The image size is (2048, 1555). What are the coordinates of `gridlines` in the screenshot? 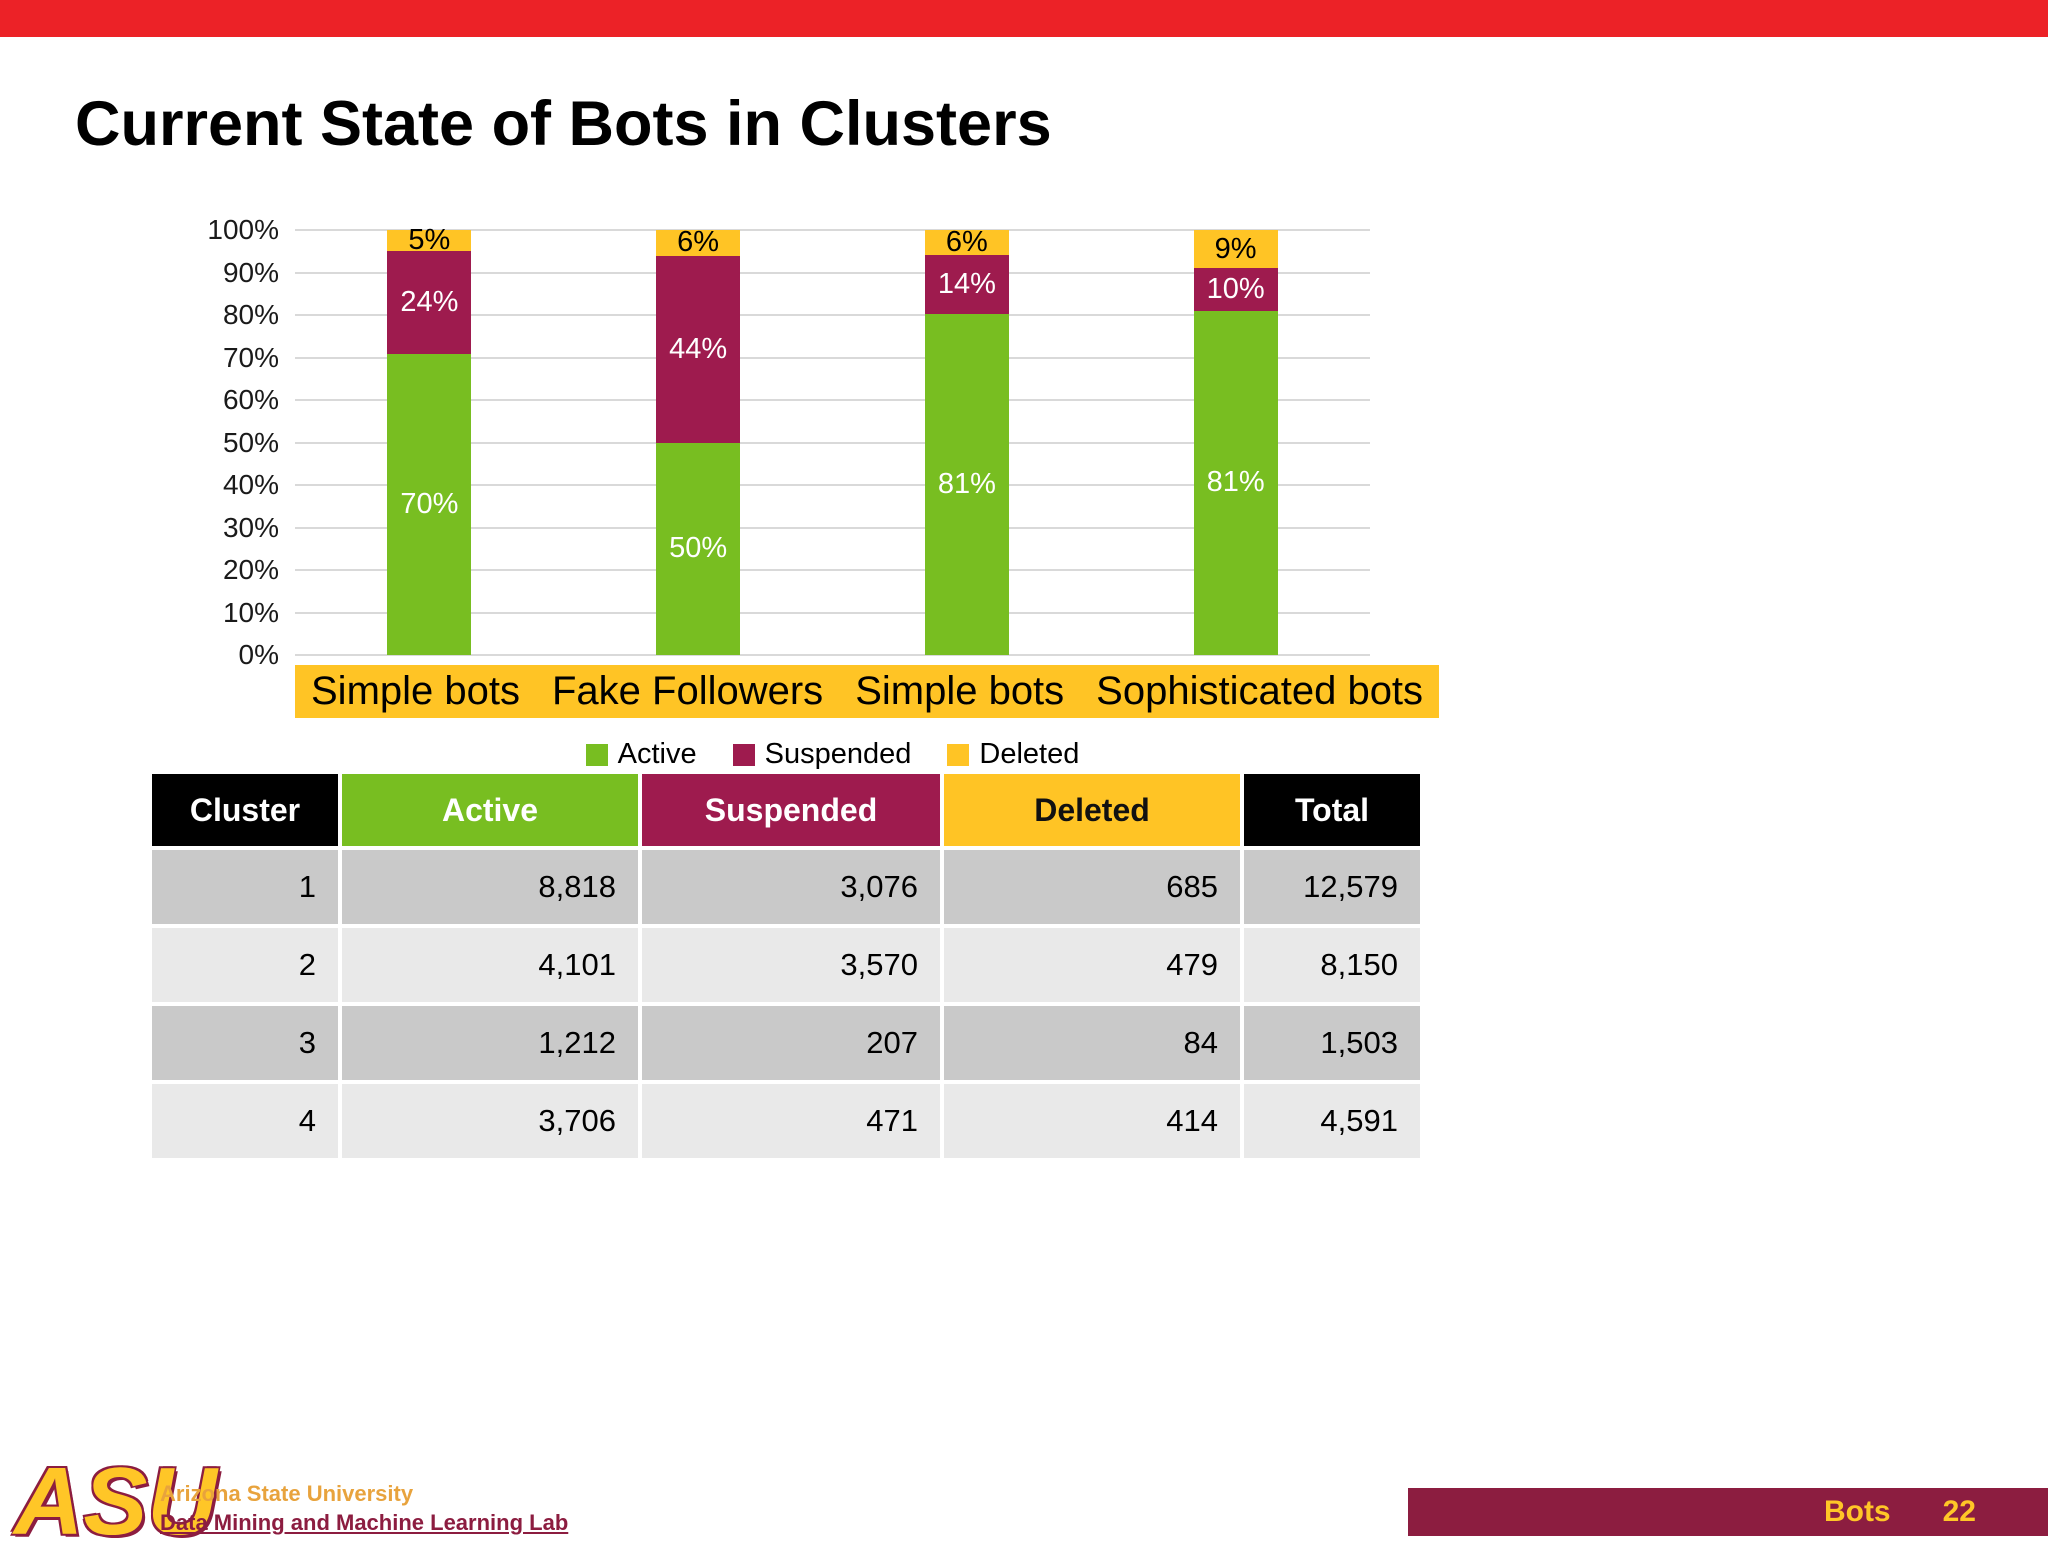 It's located at (832, 442).